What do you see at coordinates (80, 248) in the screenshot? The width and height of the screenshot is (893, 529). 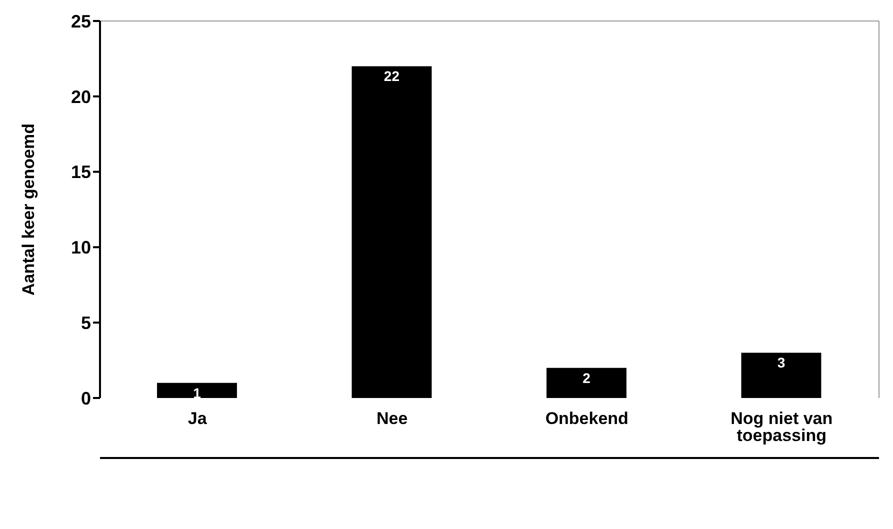 I see `y-tick-label: 10` at bounding box center [80, 248].